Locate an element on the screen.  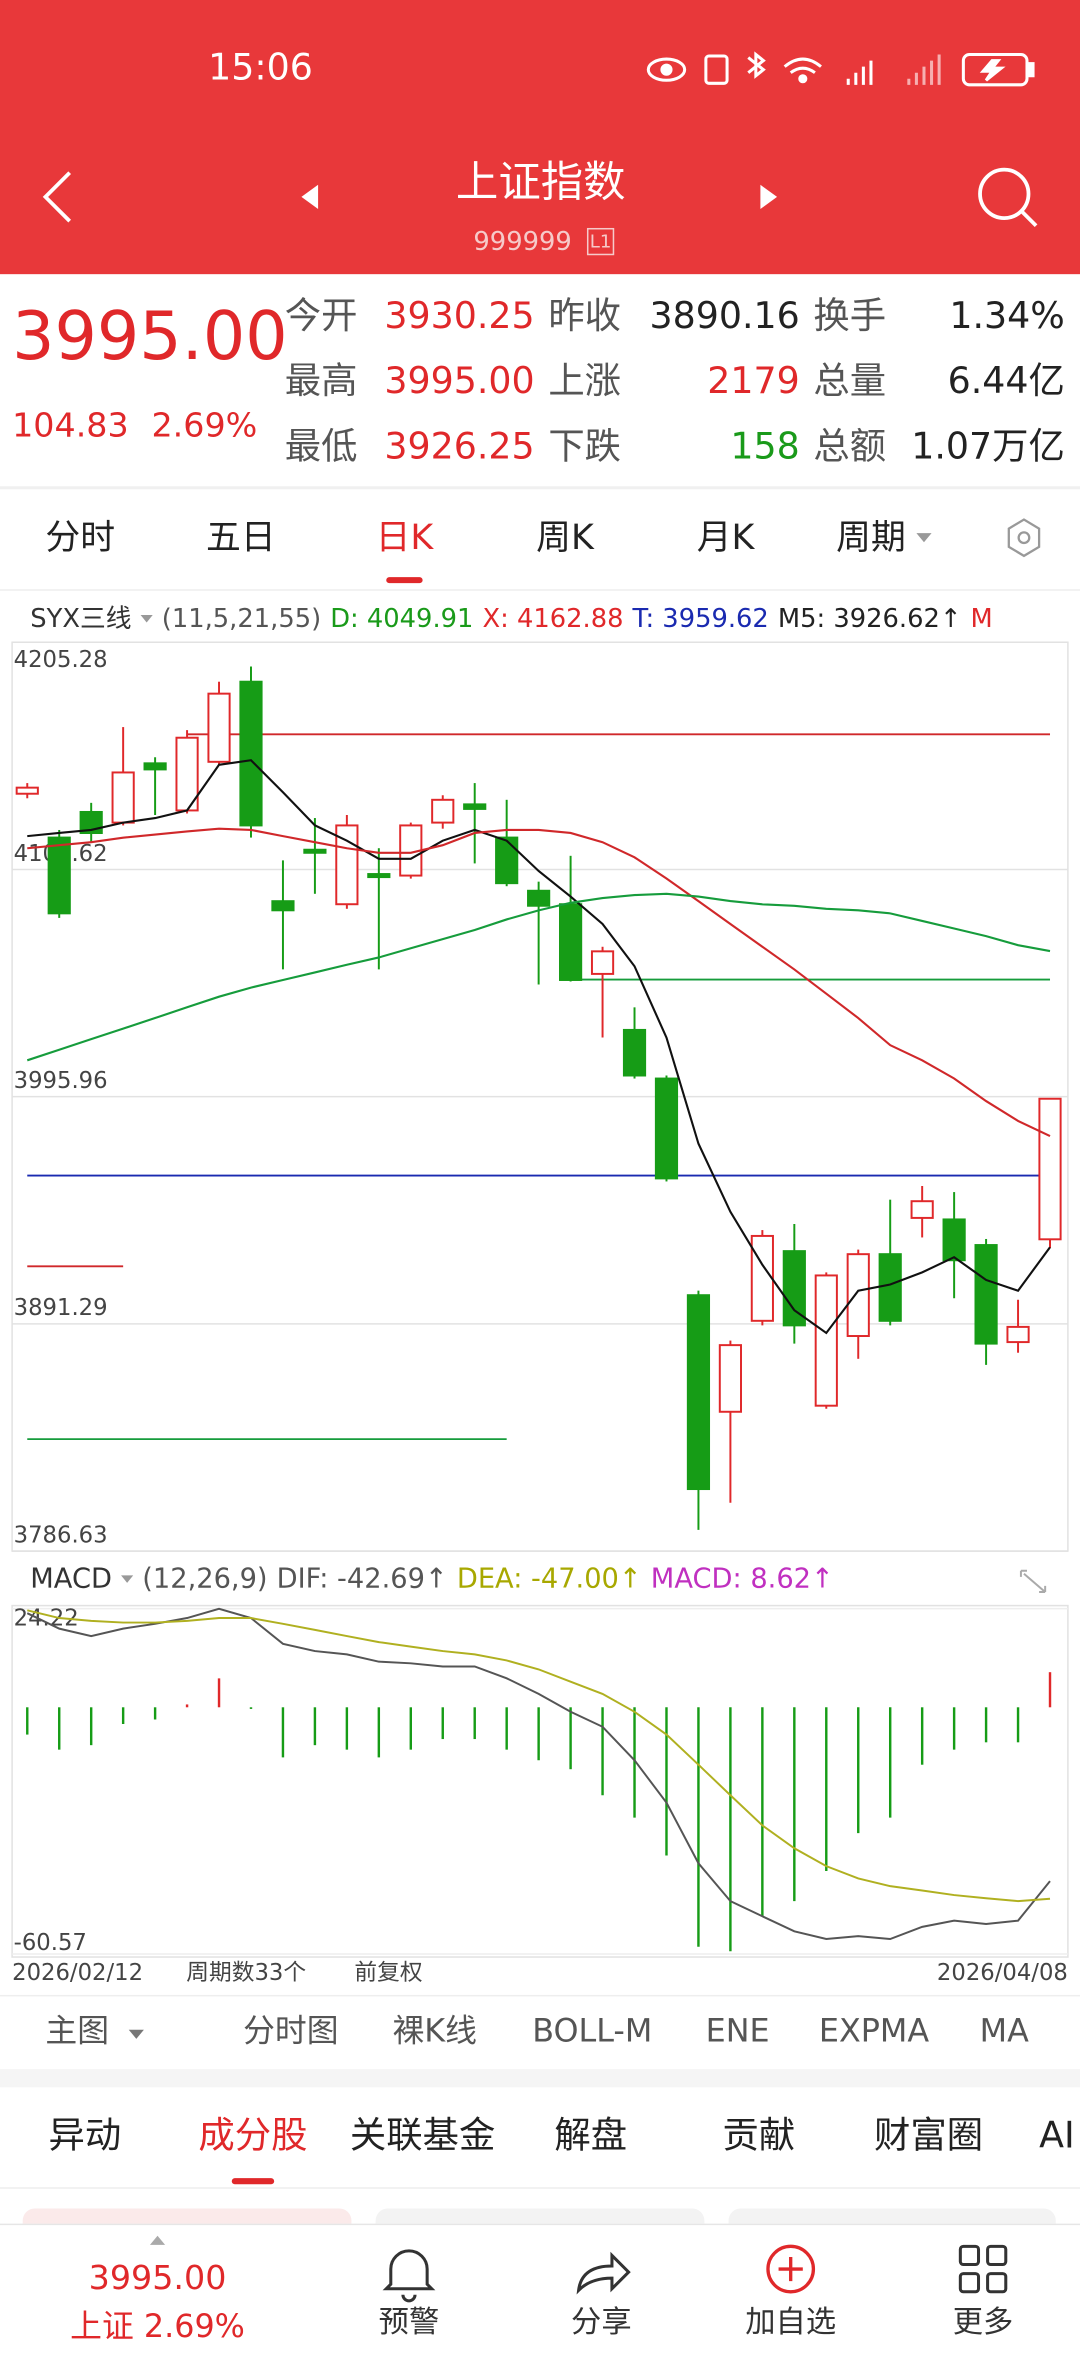
bottom-action: 预警 is located at coordinates (409, 2322).